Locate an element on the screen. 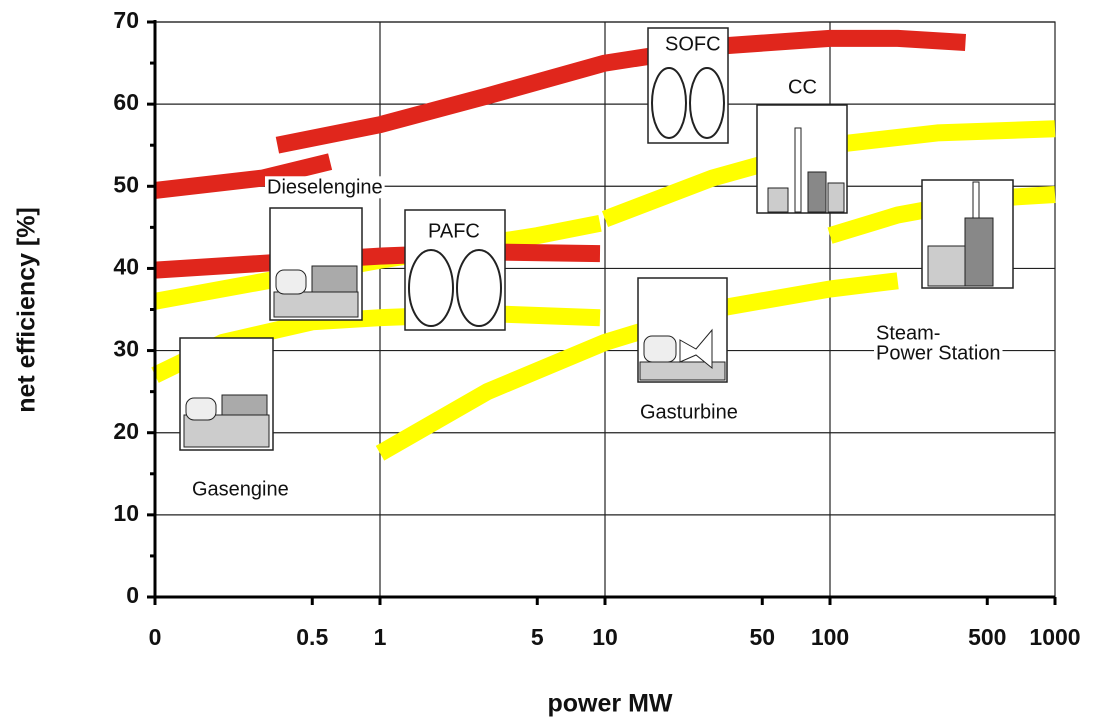 The height and width of the screenshot is (724, 1120). y-tick-label: 60 is located at coordinates (126, 102).